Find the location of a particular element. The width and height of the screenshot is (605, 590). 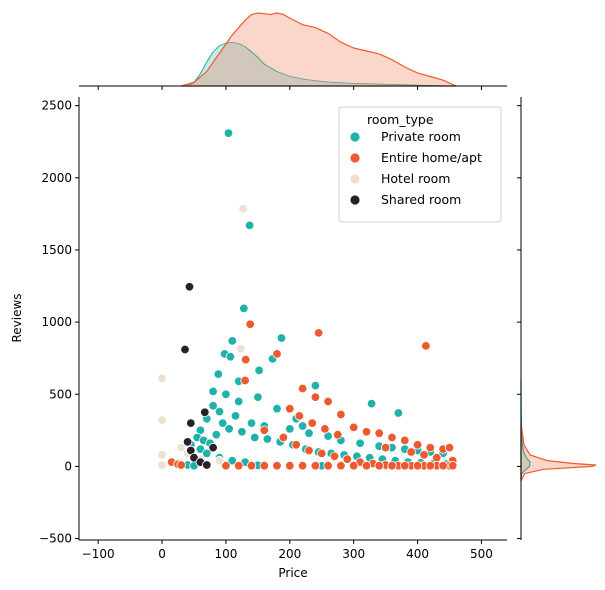

legend-marker-hotel-room is located at coordinates (355, 179).